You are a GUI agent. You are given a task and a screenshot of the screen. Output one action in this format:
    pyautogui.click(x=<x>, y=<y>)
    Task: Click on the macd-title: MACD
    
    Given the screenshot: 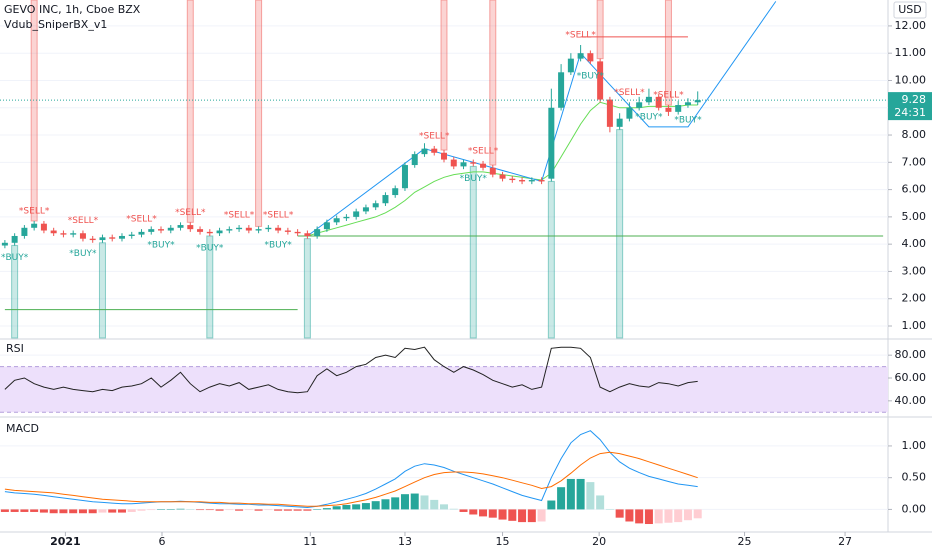 What is the action you would take?
    pyautogui.click(x=22, y=428)
    